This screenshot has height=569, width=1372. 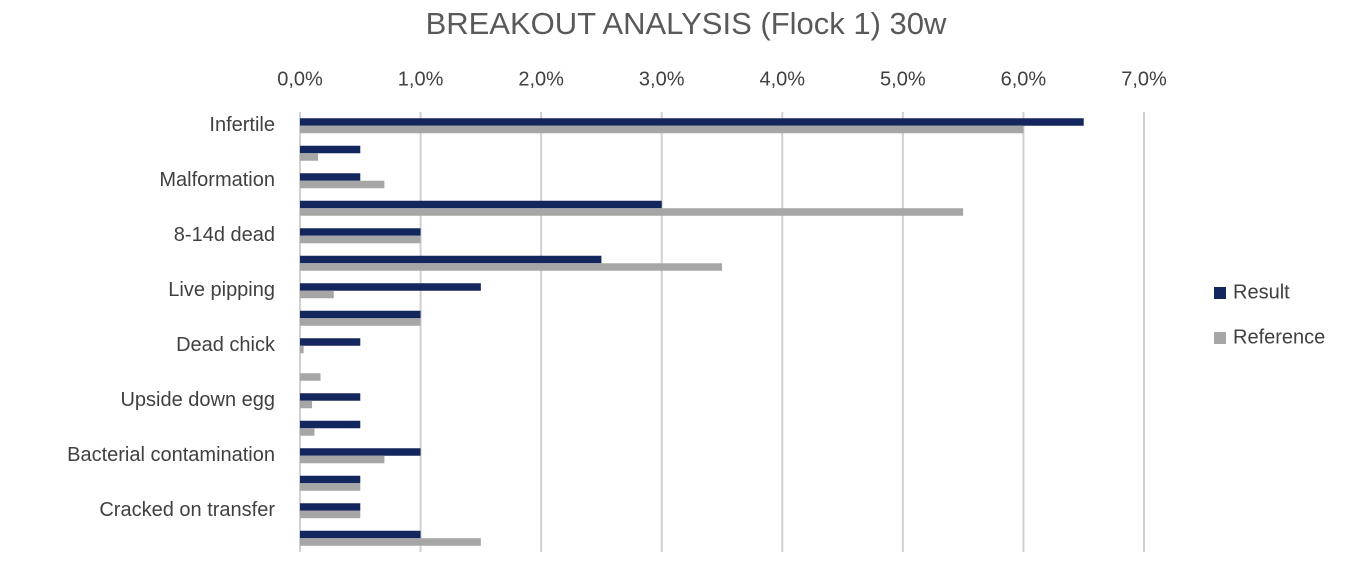 I want to click on y-tick-label: Upside down egg, so click(x=197, y=400).